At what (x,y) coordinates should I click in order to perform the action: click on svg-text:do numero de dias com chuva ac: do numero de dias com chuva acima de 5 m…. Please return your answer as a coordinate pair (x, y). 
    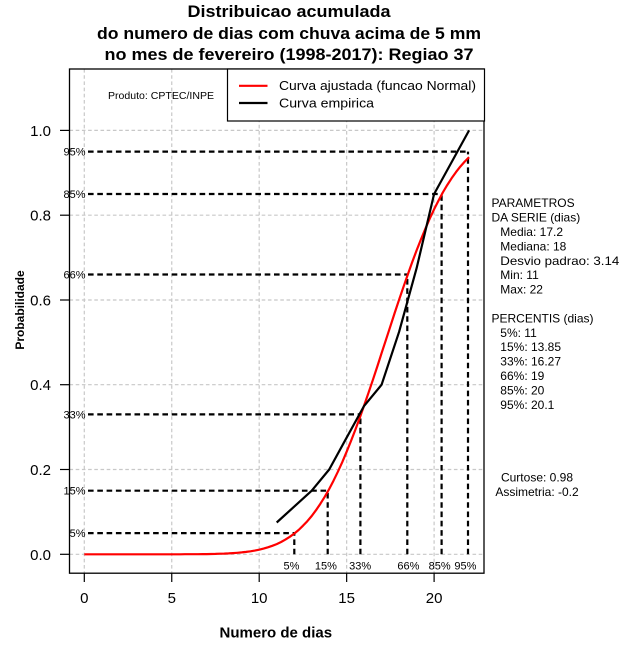
    Looking at the image, I should click on (289, 33).